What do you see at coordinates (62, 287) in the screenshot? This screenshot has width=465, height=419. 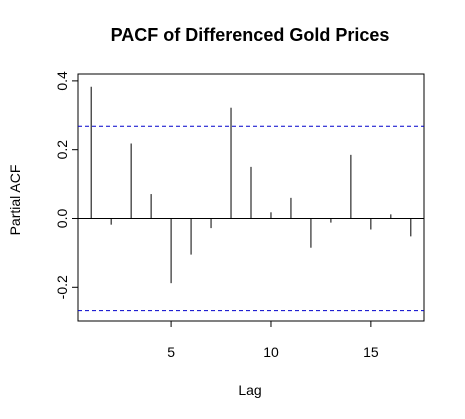 I see `y-tick-label: -0.2` at bounding box center [62, 287].